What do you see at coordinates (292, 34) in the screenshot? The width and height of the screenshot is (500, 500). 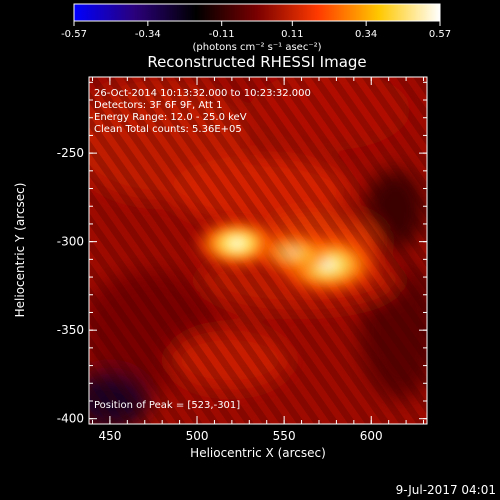 I see `colorbar-tick-label: 0.11` at bounding box center [292, 34].